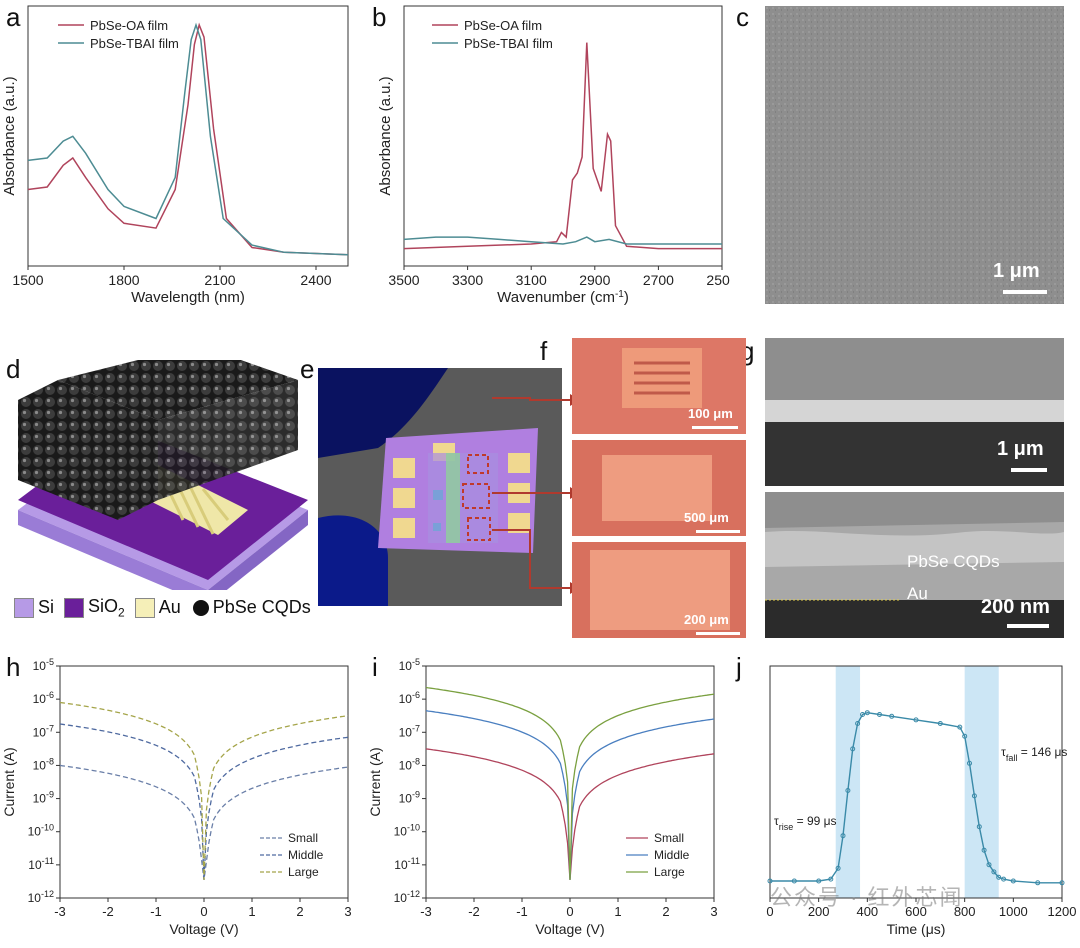 The height and width of the screenshot is (948, 1080). Describe the element at coordinates (867, 897) in the screenshot. I see `watermark: 公众号 · 红外芯闻` at that location.